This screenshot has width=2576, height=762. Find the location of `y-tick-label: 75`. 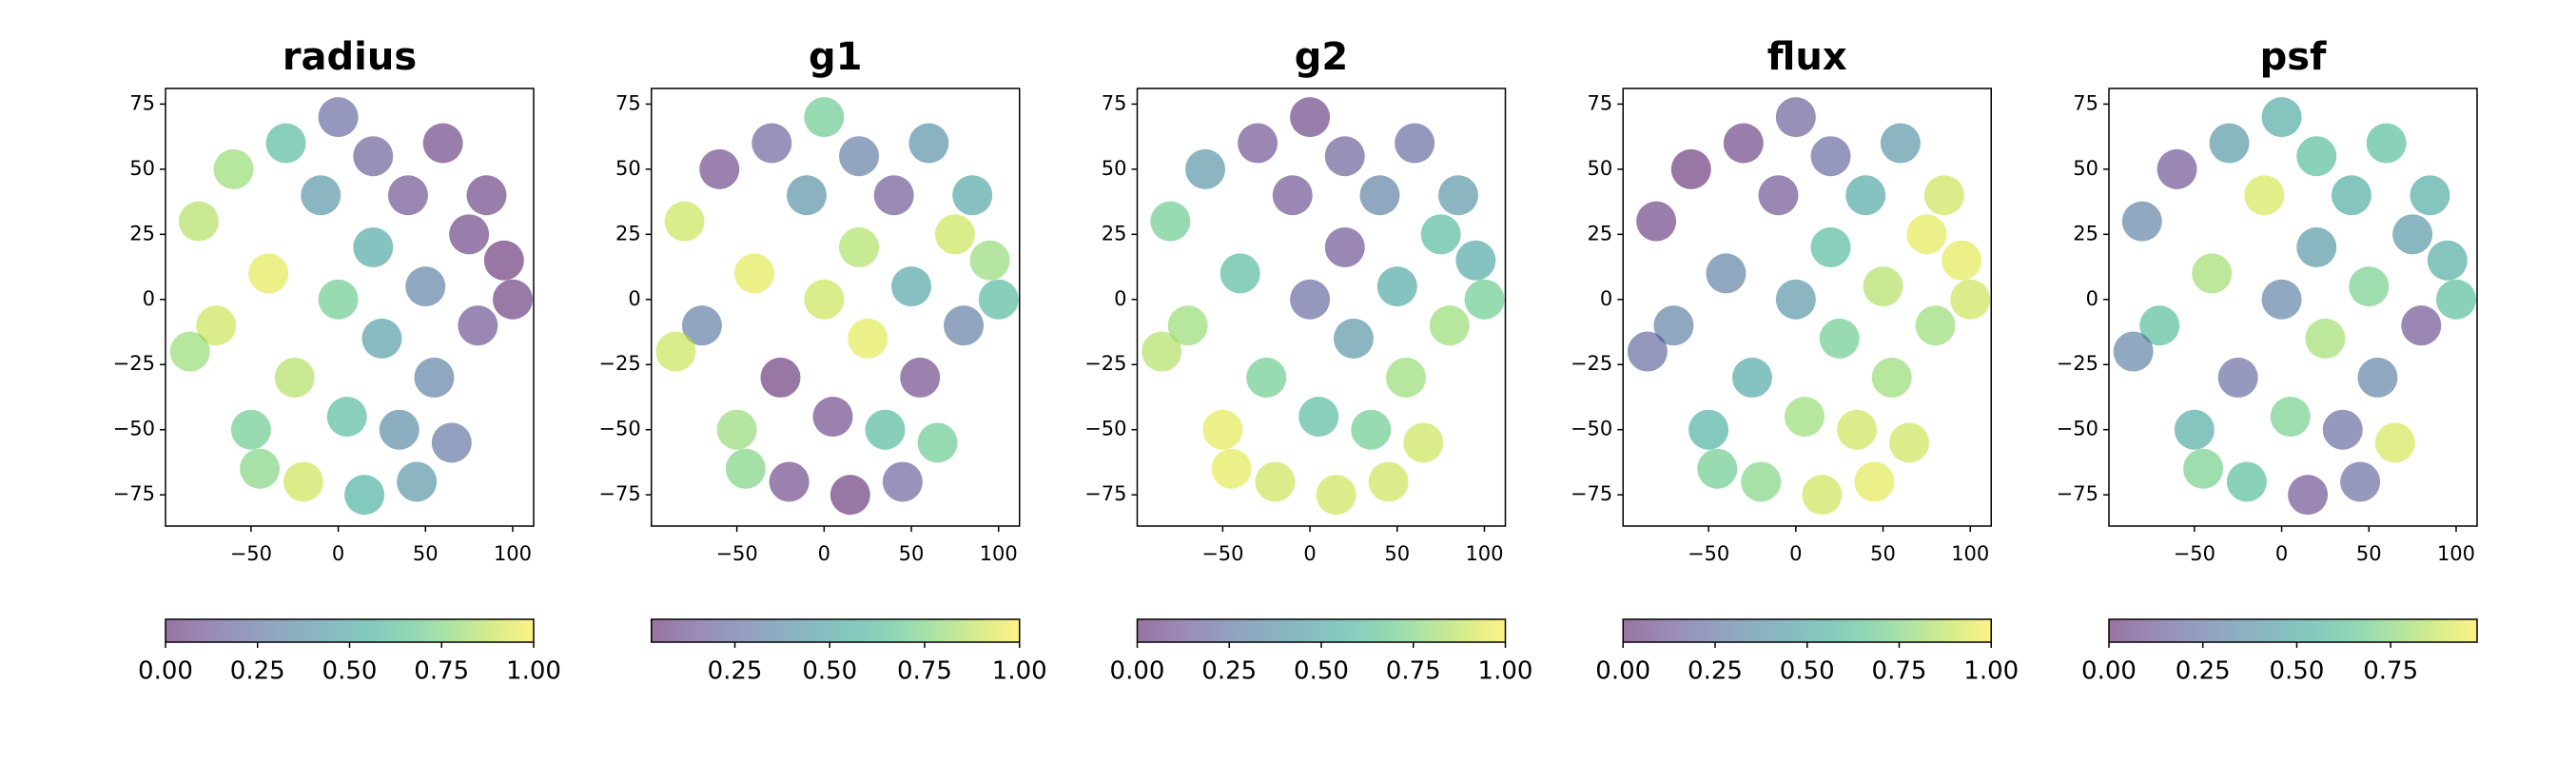

y-tick-label: 75 is located at coordinates (142, 102).